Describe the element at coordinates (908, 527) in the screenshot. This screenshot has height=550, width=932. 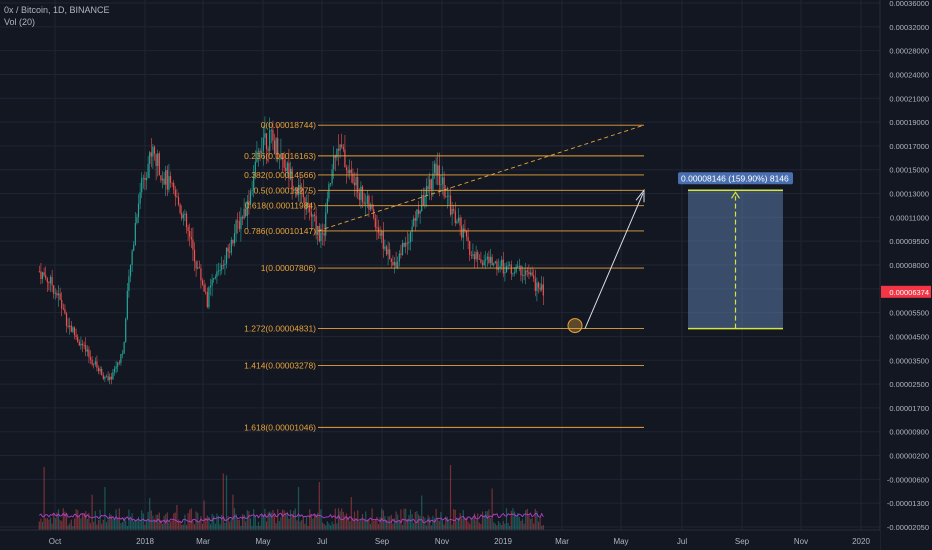
I see `price-tick-label: -0.00002050` at that location.